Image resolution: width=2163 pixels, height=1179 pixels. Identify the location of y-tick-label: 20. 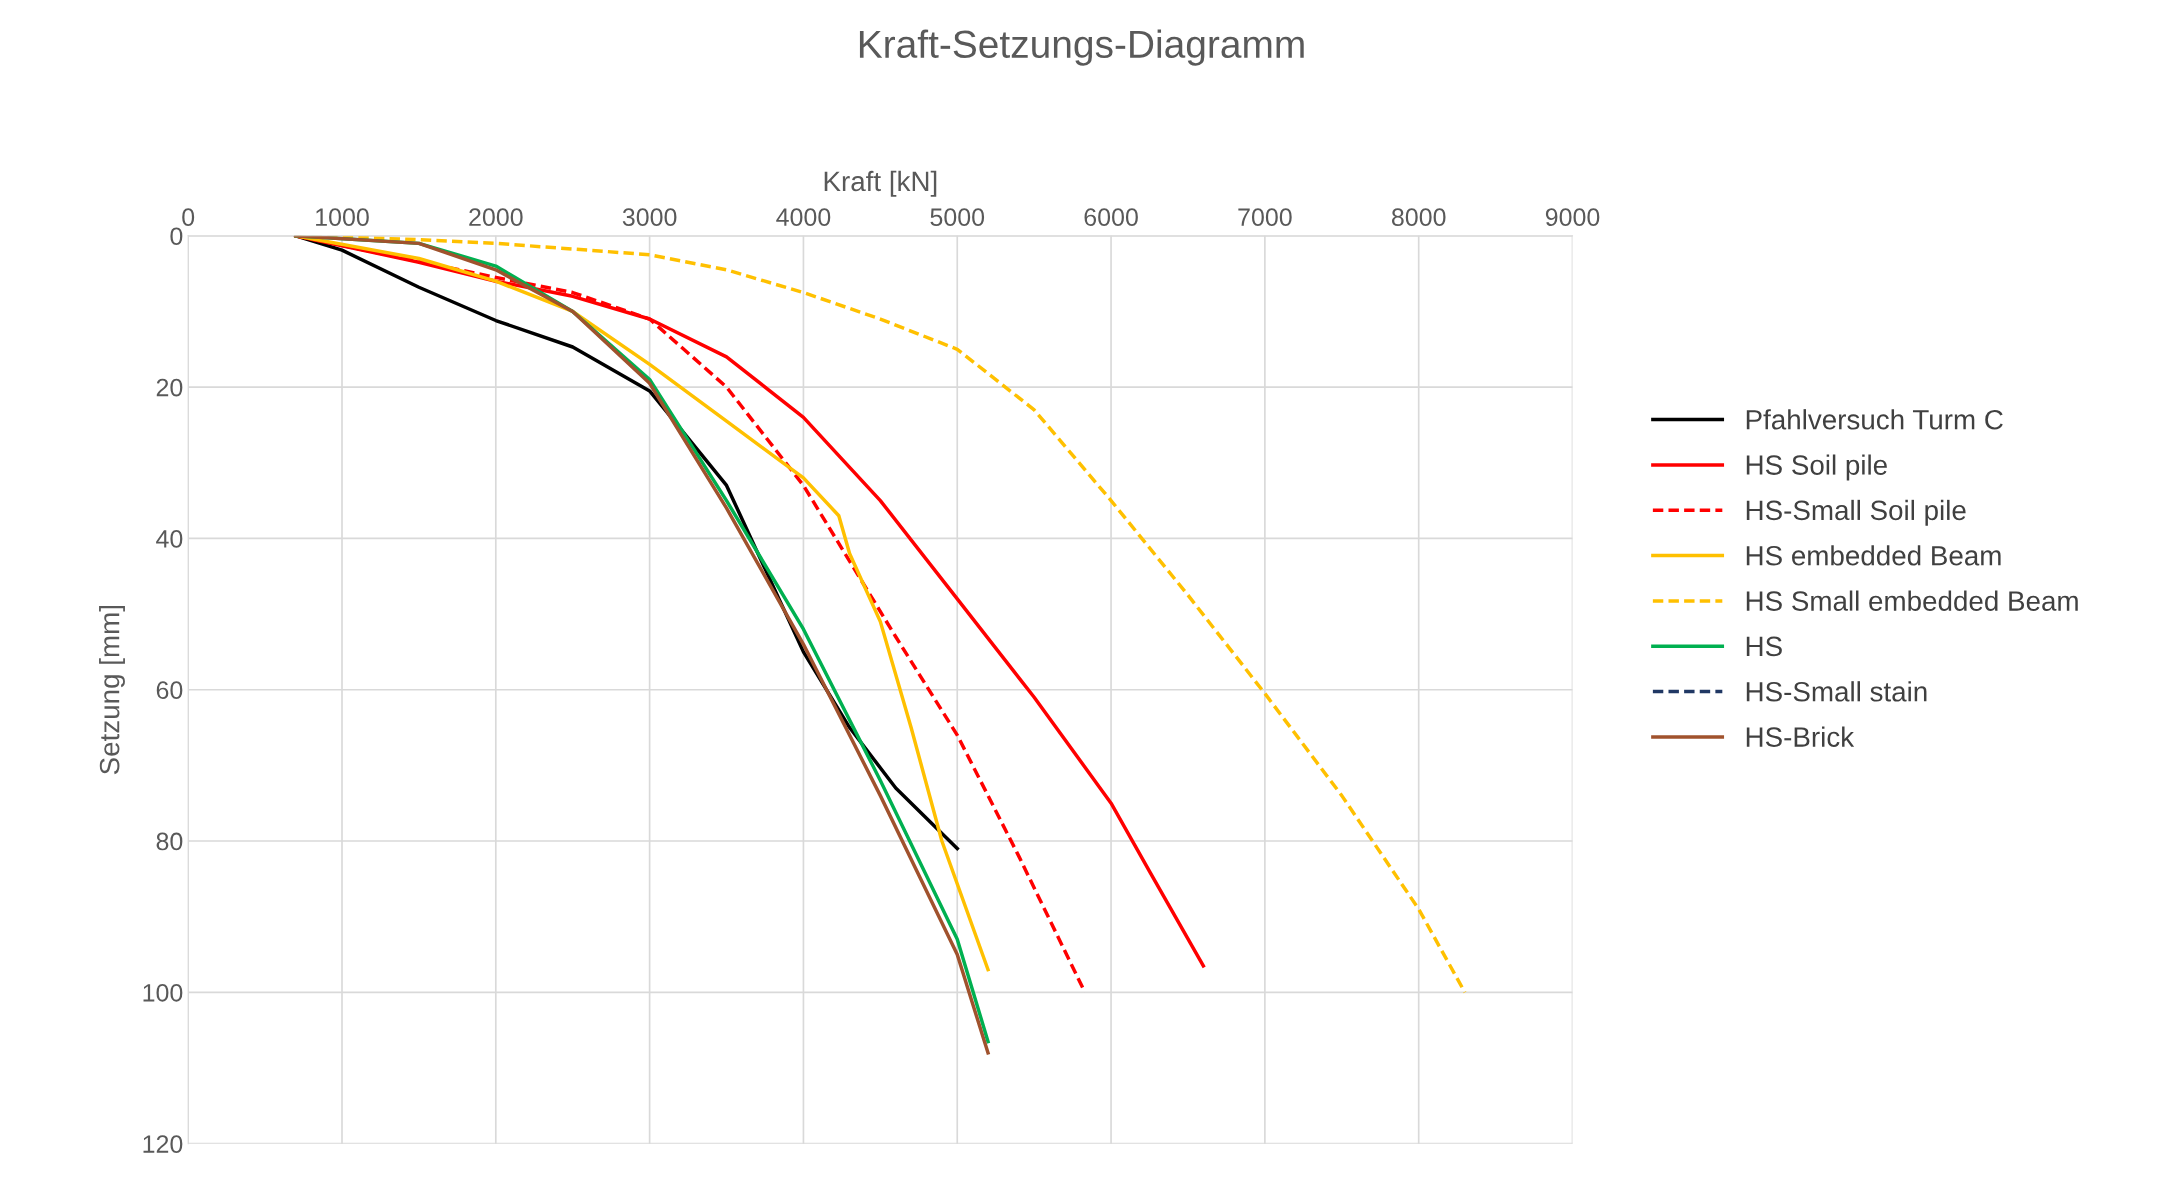
(169, 387).